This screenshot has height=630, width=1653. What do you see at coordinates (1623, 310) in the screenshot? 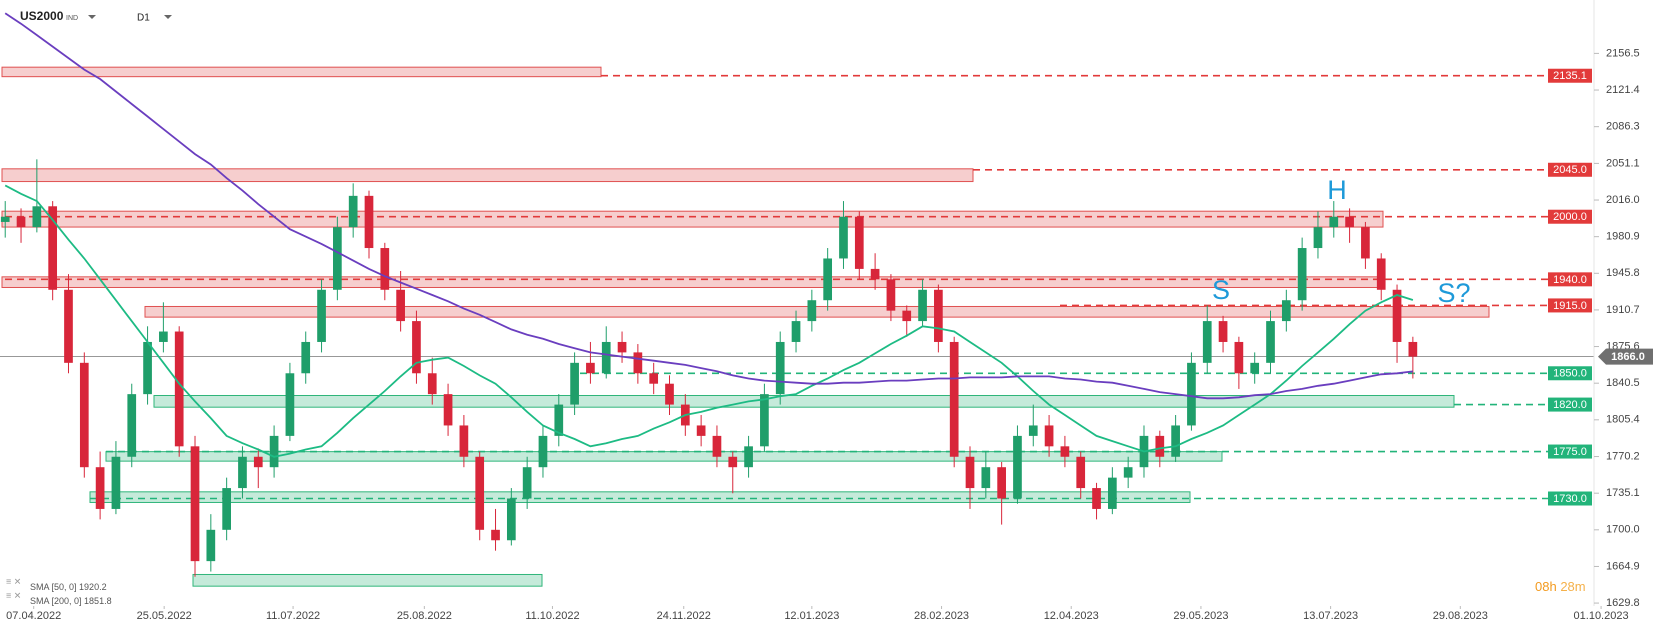
I see `y-tick-label: 1910.7` at bounding box center [1623, 310].